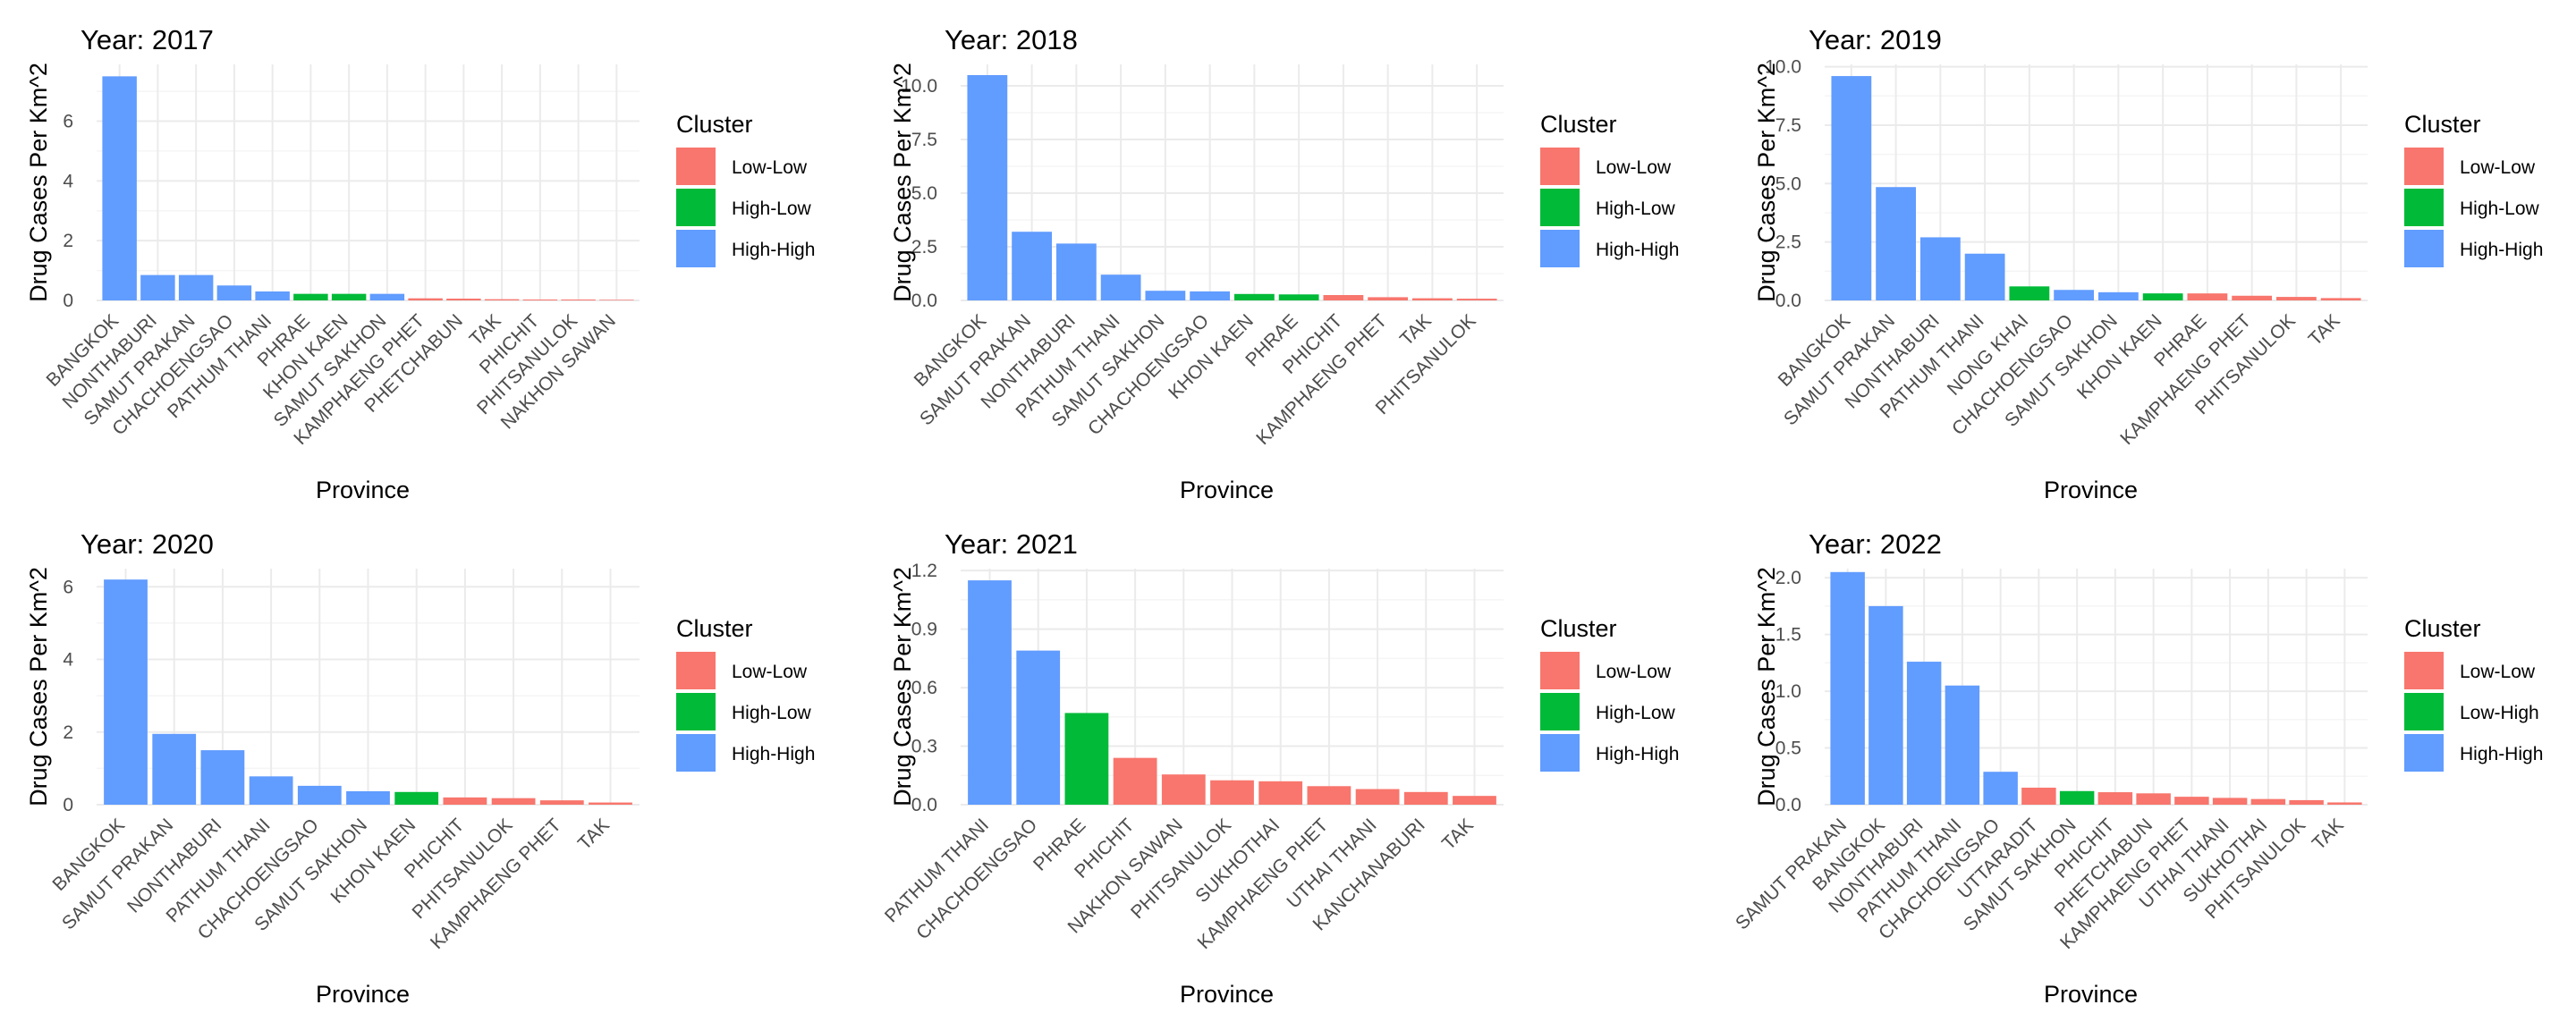 The image size is (2576, 1030). Describe the element at coordinates (1788, 578) in the screenshot. I see `y-tick-label: 2.0` at that location.